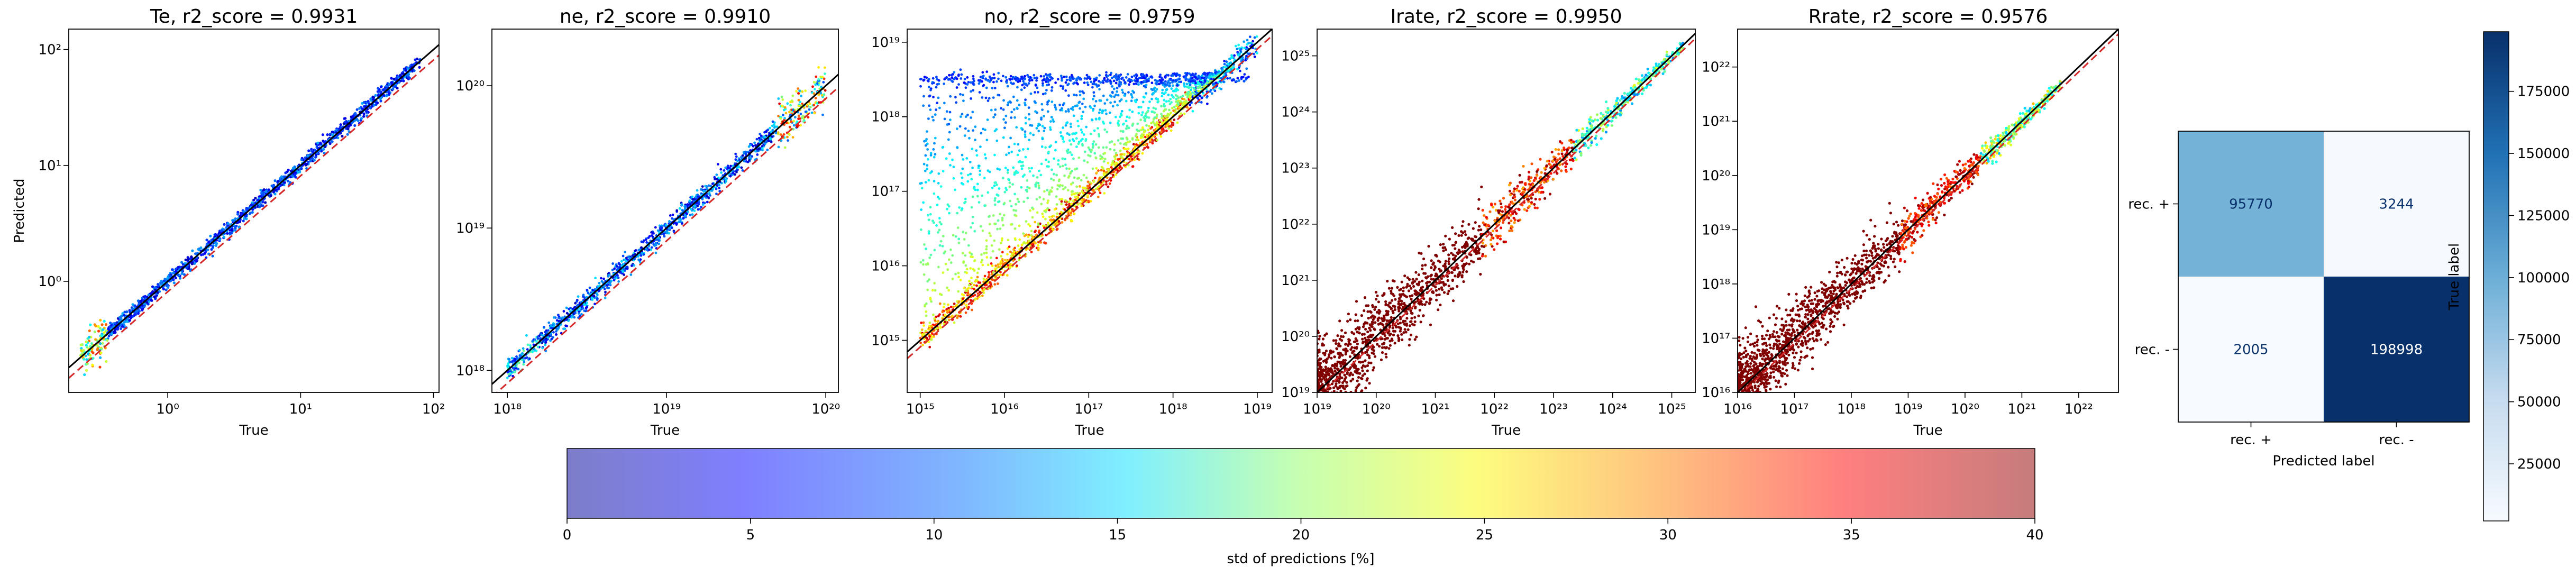 This screenshot has width=2576, height=577. I want to click on y-tick-label: 10⁰, so click(50, 282).